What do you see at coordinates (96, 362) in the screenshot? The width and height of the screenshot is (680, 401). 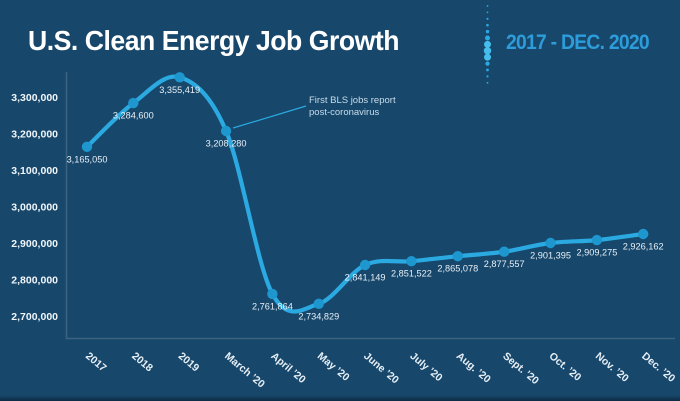 I see `x-axis-tick-label: 2017` at bounding box center [96, 362].